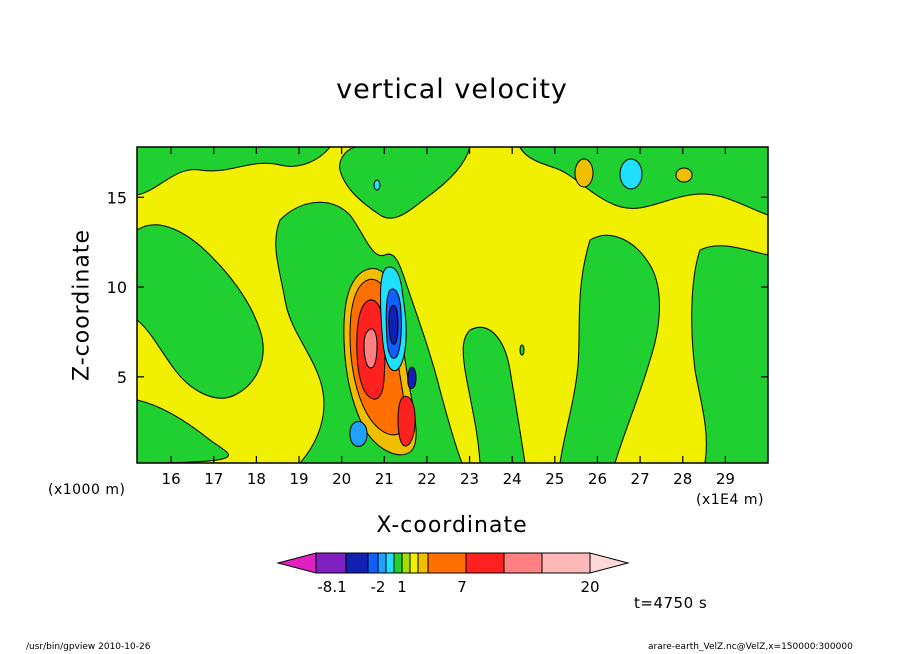 Image resolution: width=904 pixels, height=654 pixels. What do you see at coordinates (522, 350) in the screenshot?
I see `cell-small-green` at bounding box center [522, 350].